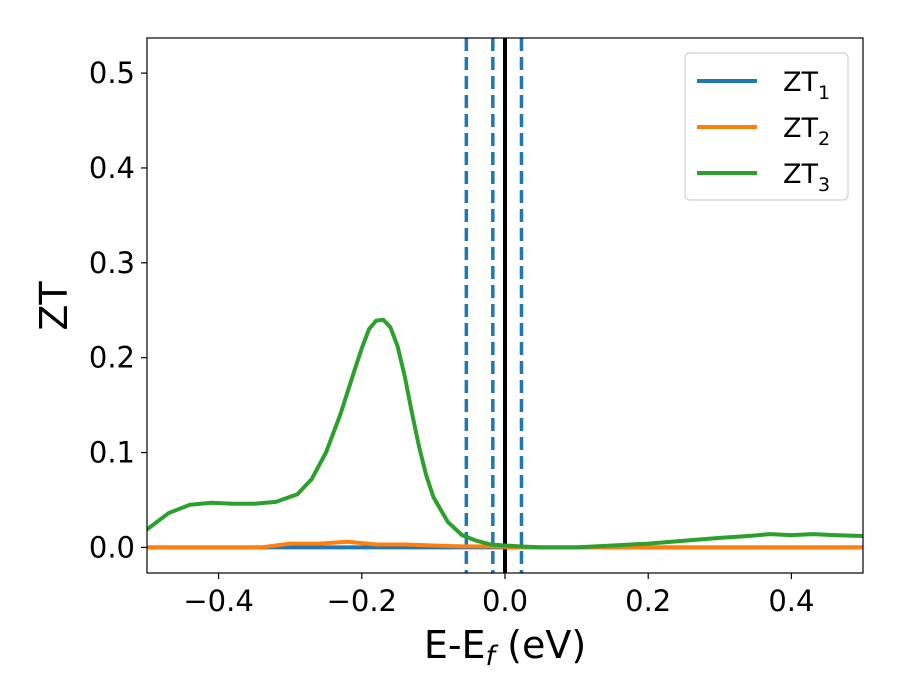 The width and height of the screenshot is (900, 700). I want to click on x-axis-label: E-Ef (eV), so click(505, 647).